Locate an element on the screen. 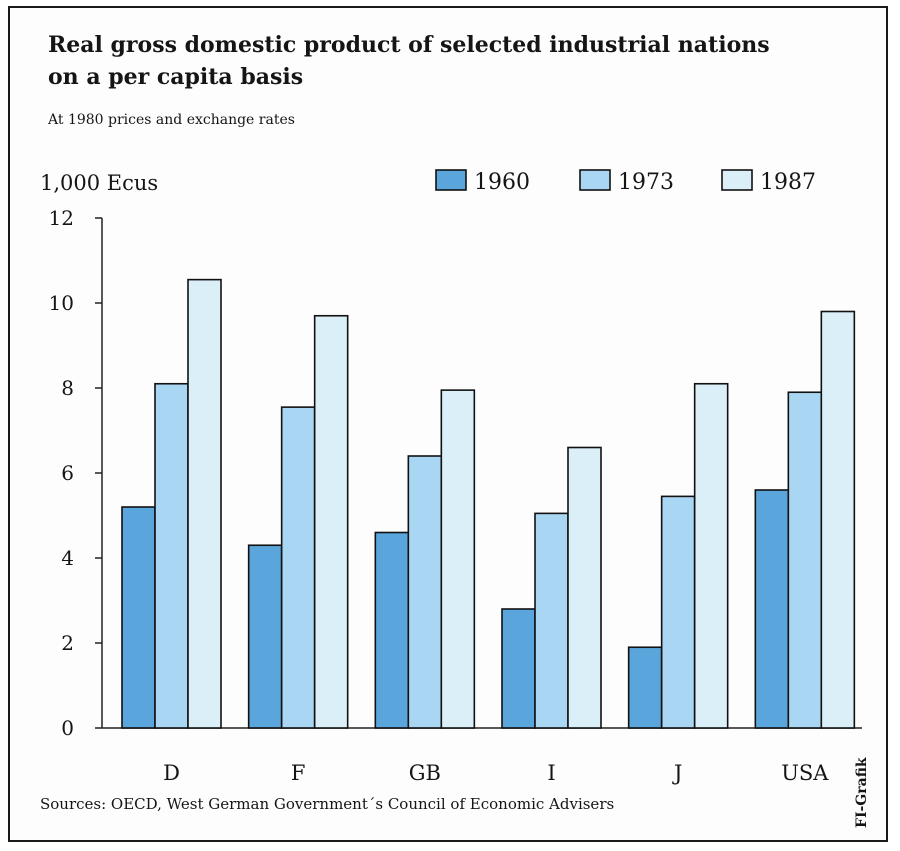 This screenshot has height=851, width=900. y-tick-label: 0 is located at coordinates (67, 728).